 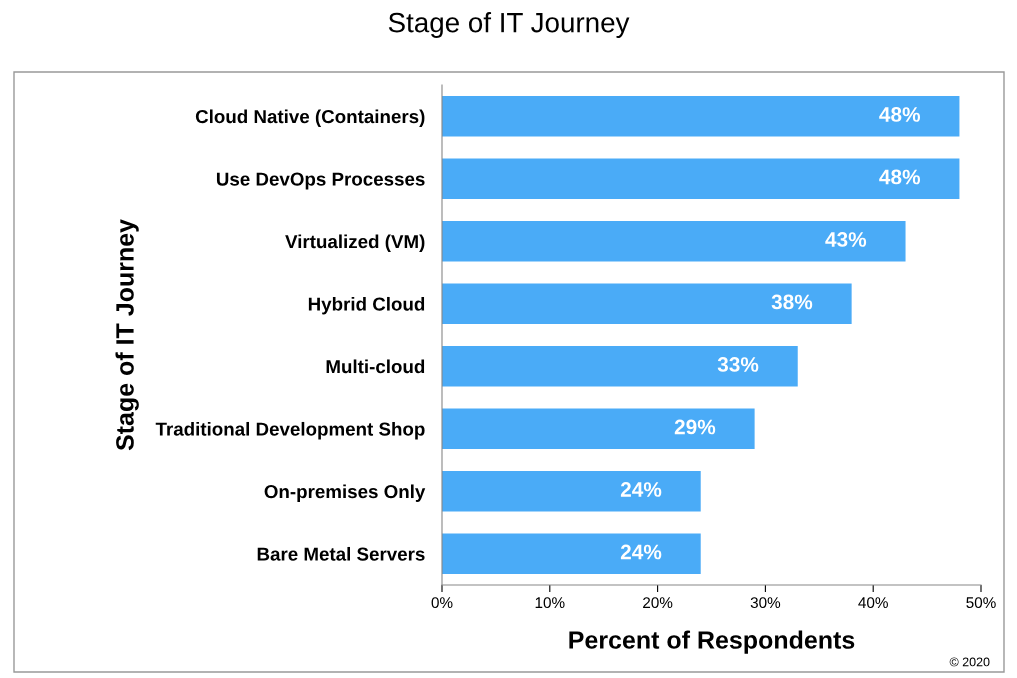 I want to click on data-label: 33%, so click(x=738, y=364).